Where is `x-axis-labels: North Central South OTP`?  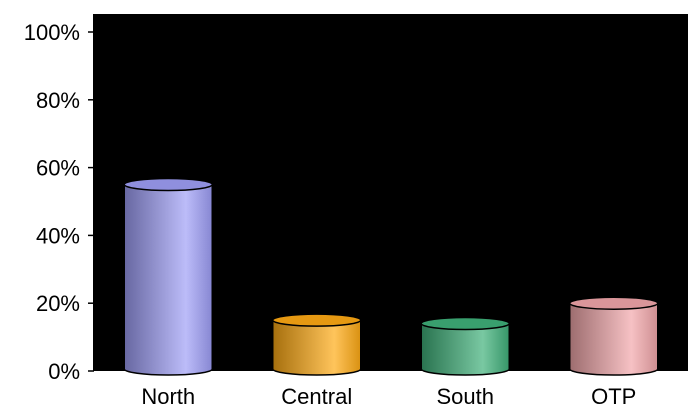
x-axis-labels: North Central South OTP is located at coordinates (388, 396).